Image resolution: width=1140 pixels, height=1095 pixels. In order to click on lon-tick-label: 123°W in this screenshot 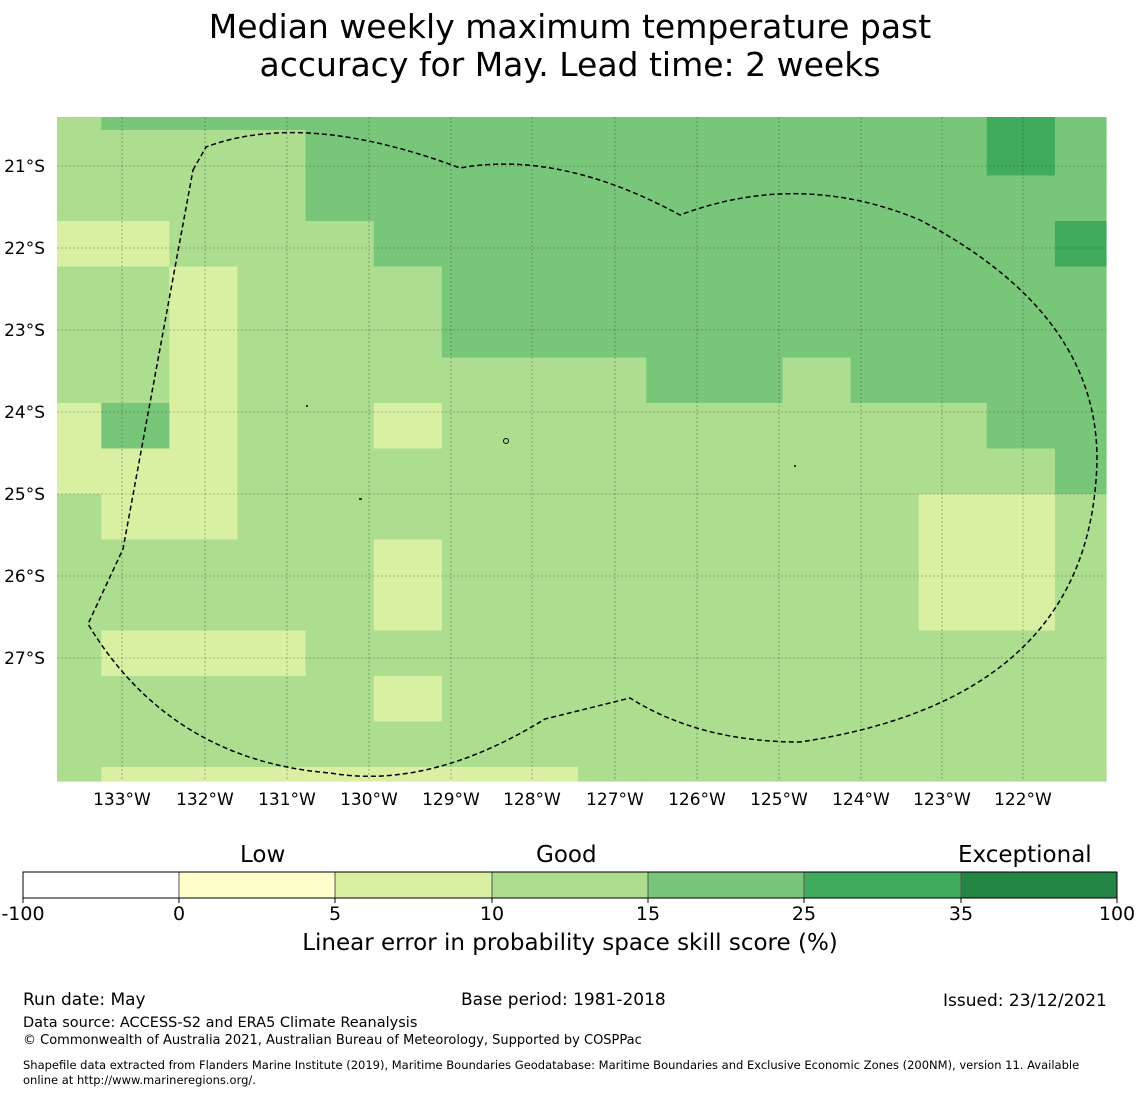, I will do `click(942, 800)`.